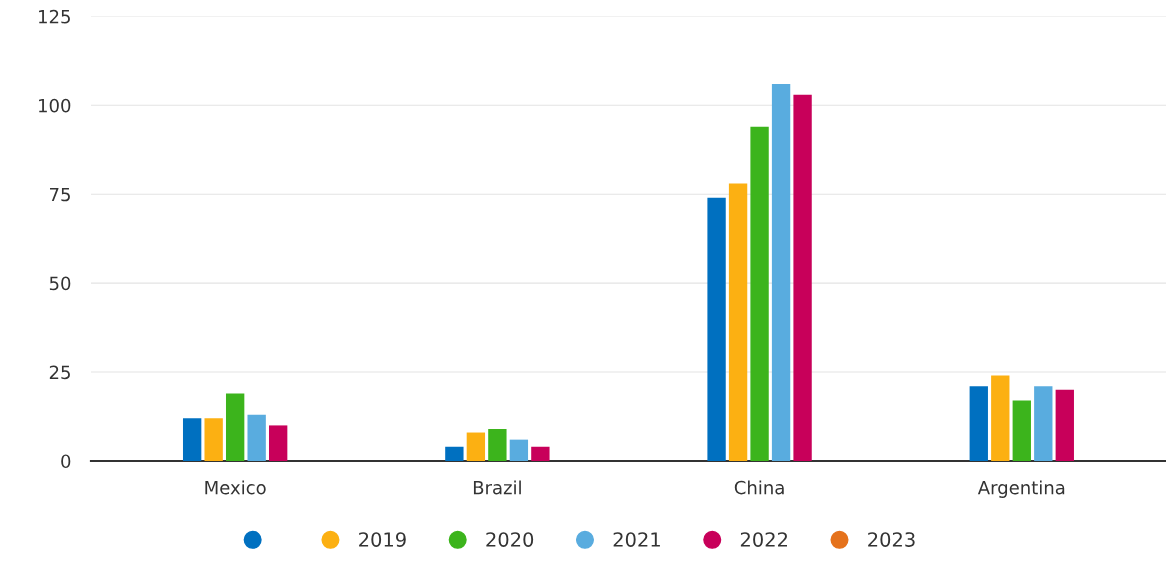 This screenshot has width=1166, height=585. What do you see at coordinates (66, 461) in the screenshot?
I see `y-tick-label: 0` at bounding box center [66, 461].